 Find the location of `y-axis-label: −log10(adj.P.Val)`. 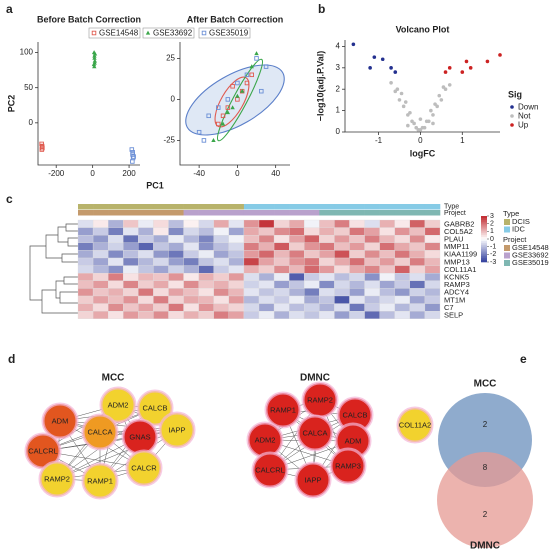

y-axis-label: −log10(adj.P.Val) is located at coordinates (320, 86).